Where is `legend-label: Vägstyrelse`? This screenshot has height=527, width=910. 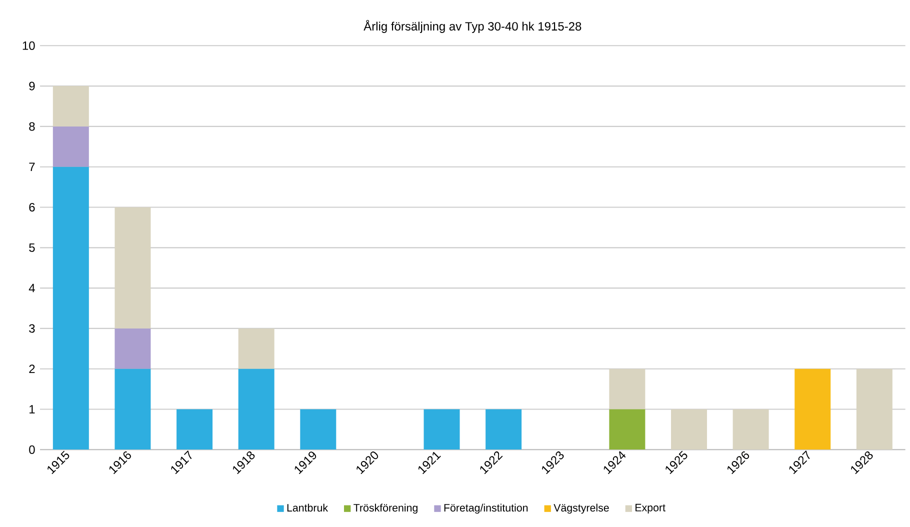 legend-label: Vägstyrelse is located at coordinates (581, 509).